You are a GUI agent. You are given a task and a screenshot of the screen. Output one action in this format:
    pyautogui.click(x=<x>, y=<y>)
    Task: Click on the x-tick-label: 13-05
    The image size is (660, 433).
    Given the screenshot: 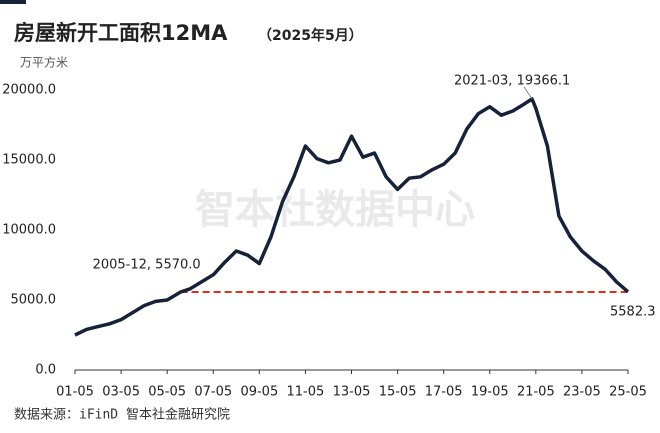 What is the action you would take?
    pyautogui.click(x=352, y=392)
    